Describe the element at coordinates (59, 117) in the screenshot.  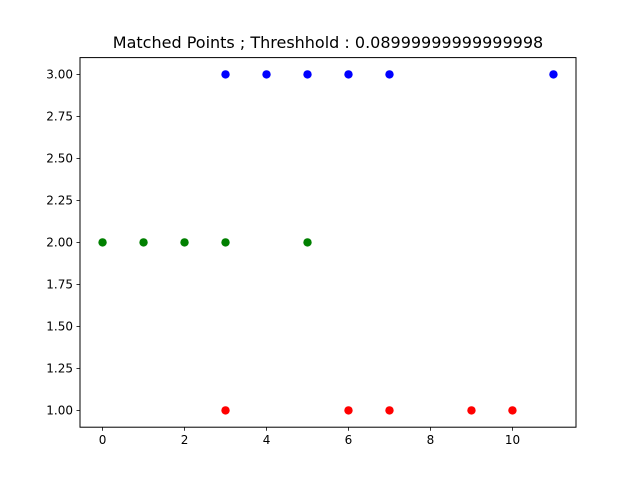
I see `y-tick-label: 2.75` at that location.